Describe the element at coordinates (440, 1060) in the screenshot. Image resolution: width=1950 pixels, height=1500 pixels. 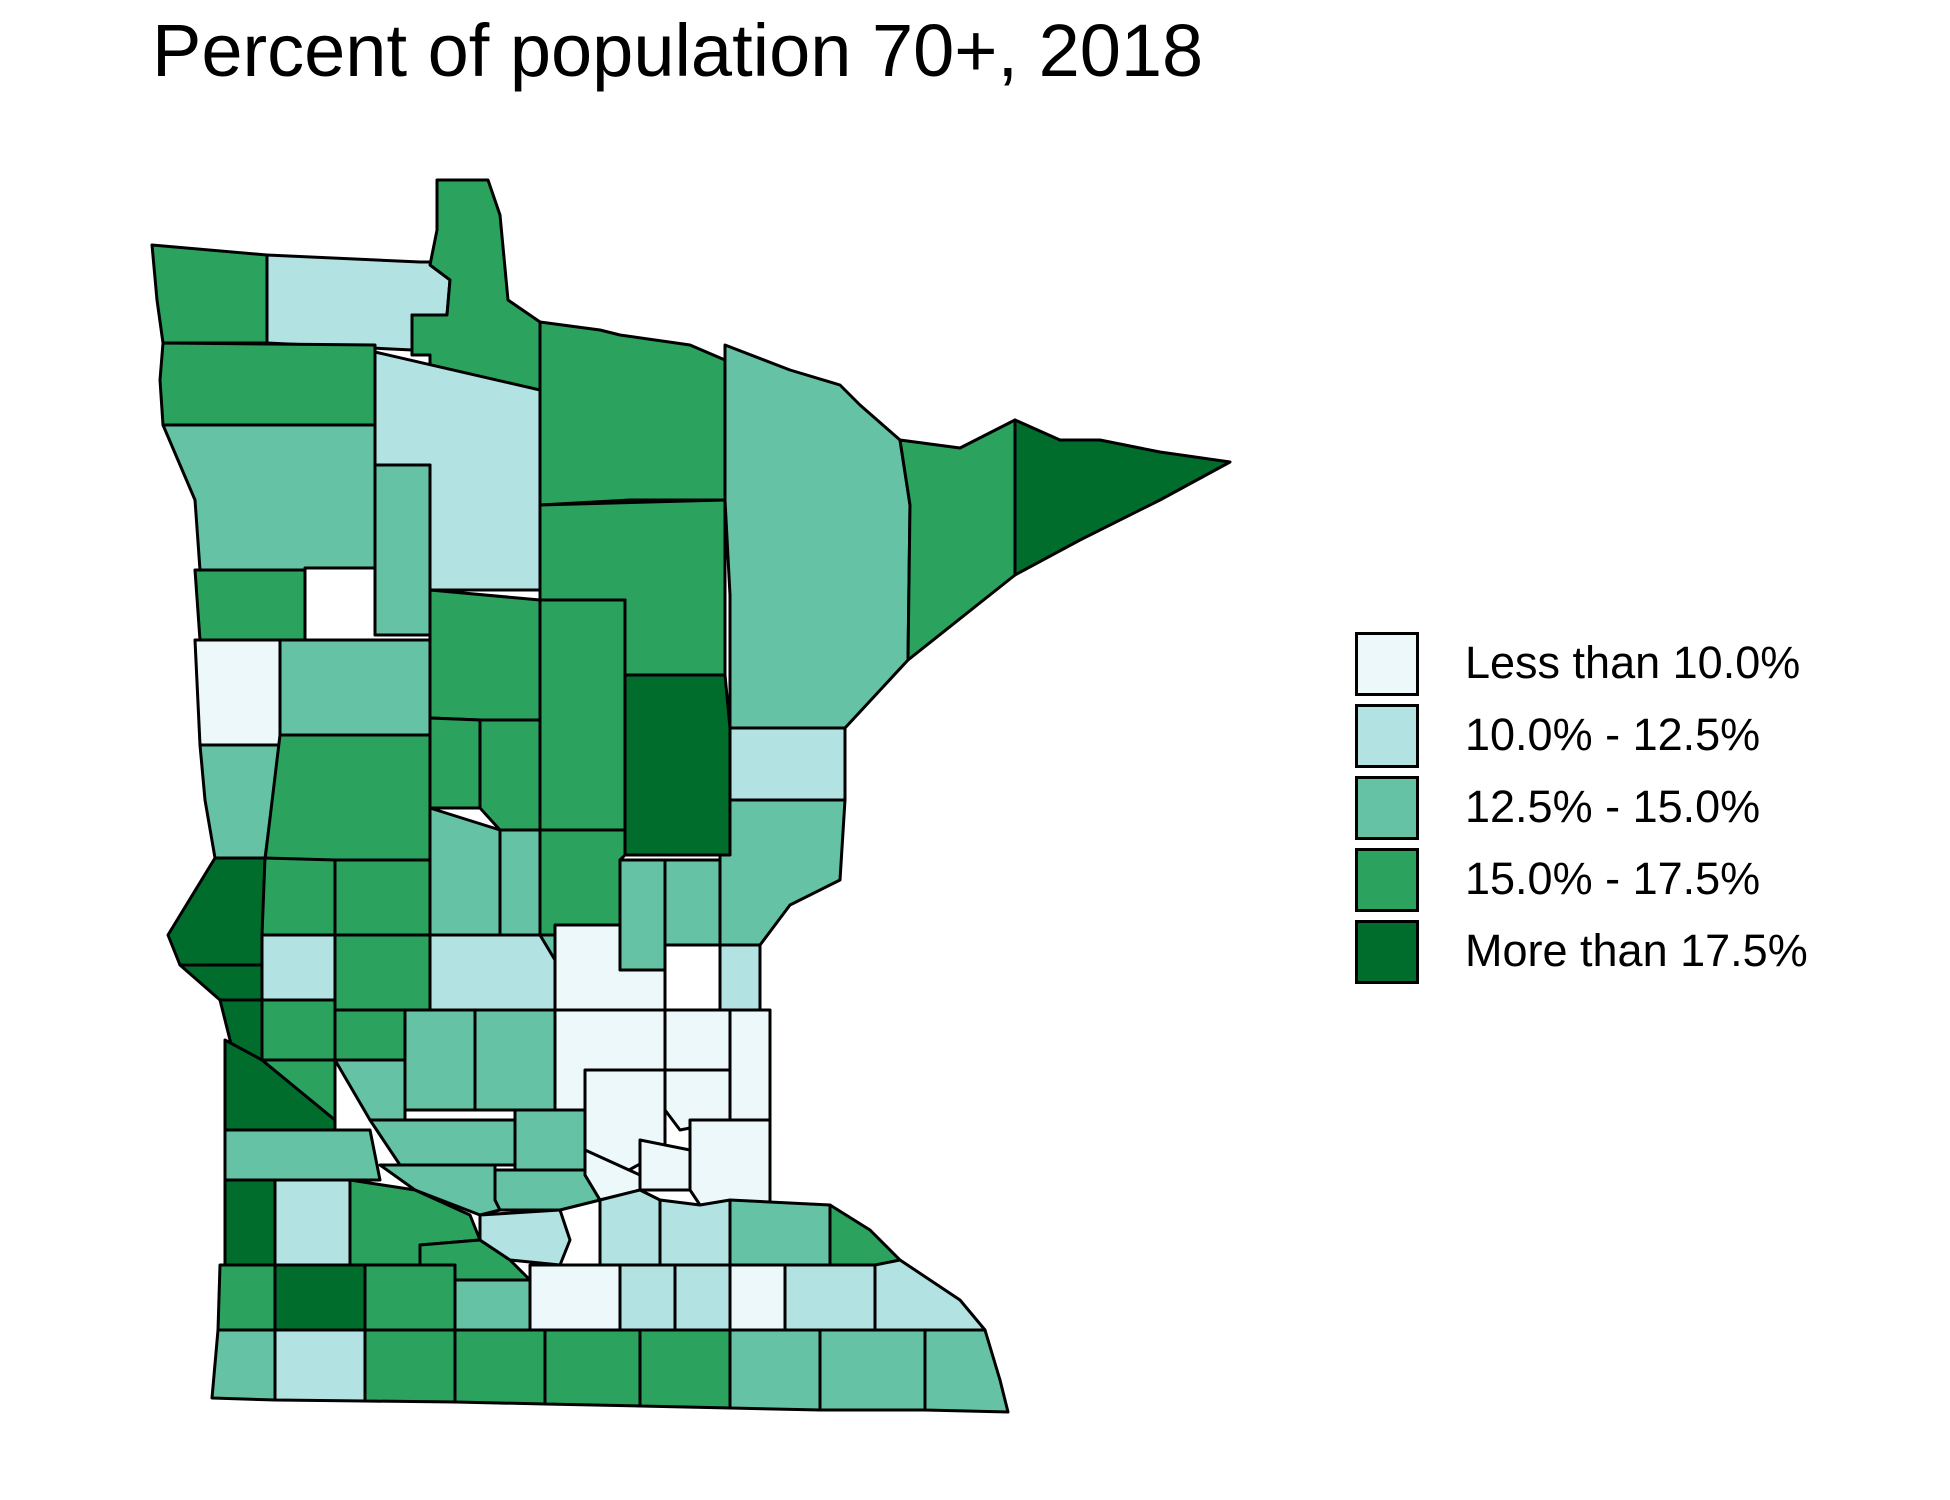
I see `county-kandiyohi-n` at that location.